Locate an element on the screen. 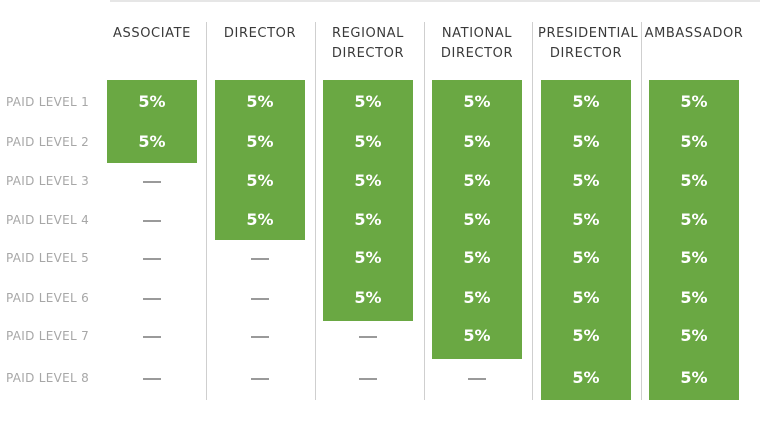 The width and height of the screenshot is (760, 434). column-header-ambassador: AMBASSADOR is located at coordinates (694, 33).